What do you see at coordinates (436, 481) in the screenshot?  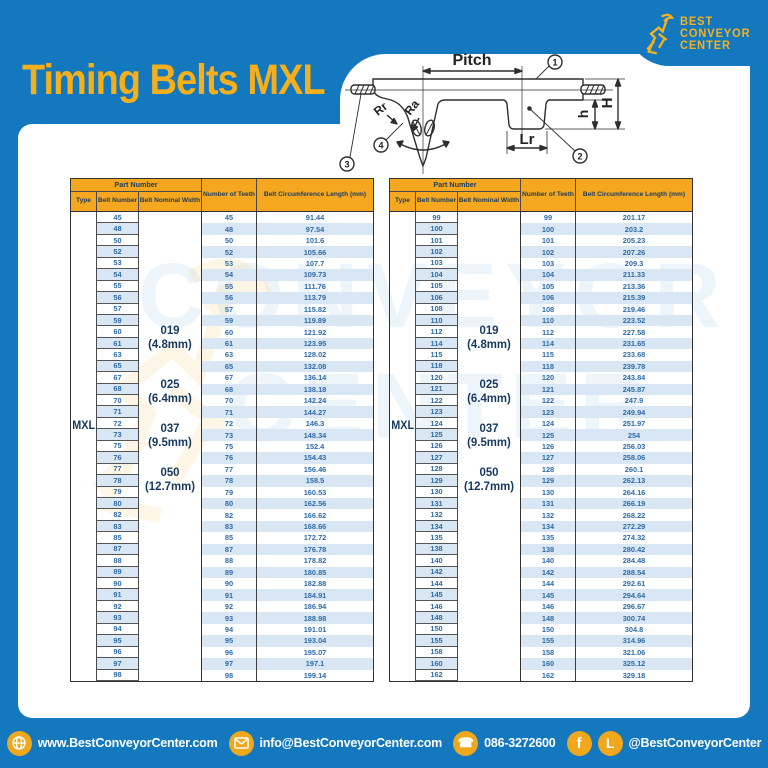 I see `belt-number-cell: 129` at bounding box center [436, 481].